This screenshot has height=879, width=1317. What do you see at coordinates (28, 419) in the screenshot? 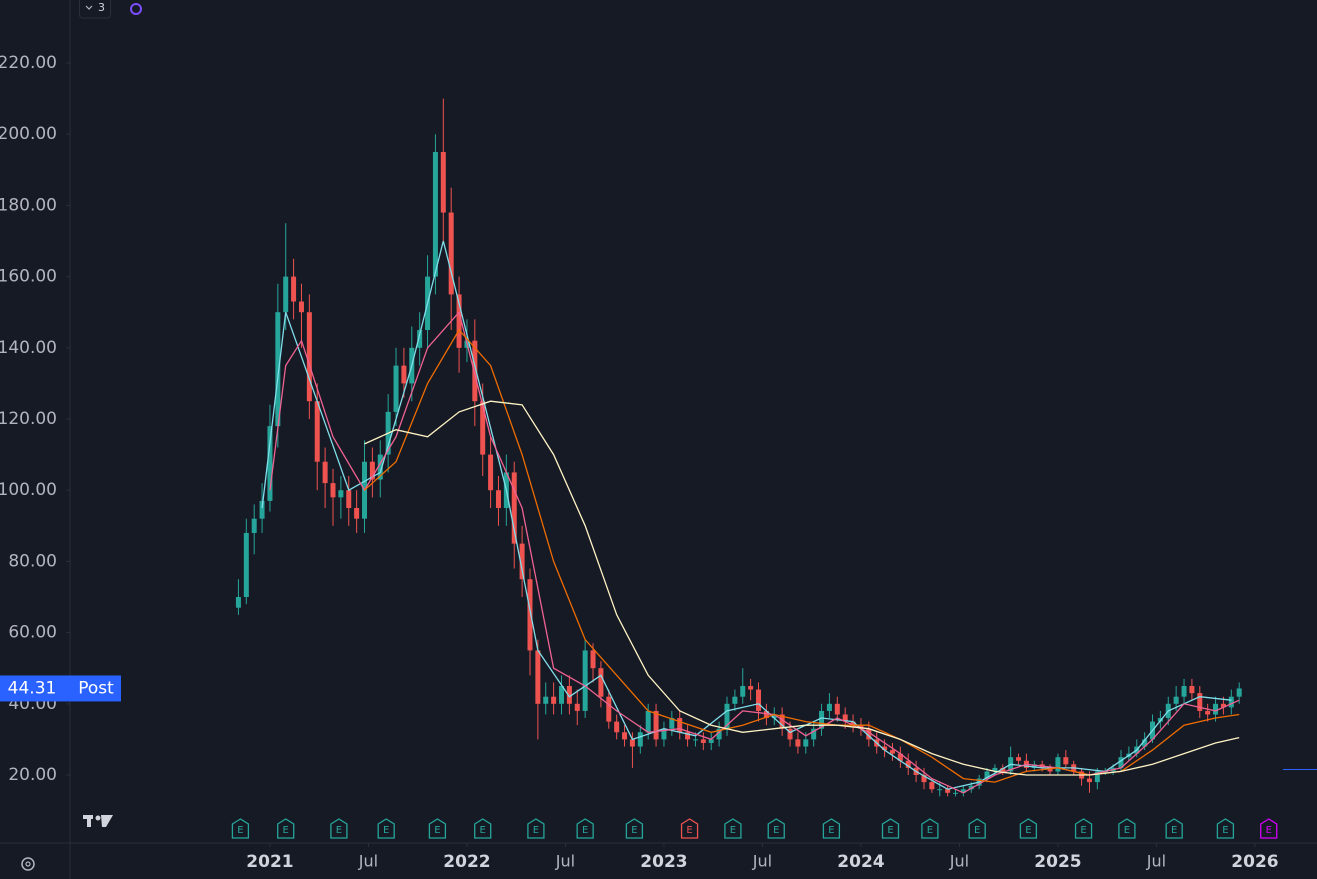
I see `y-tick-label: 120.00` at bounding box center [28, 419].